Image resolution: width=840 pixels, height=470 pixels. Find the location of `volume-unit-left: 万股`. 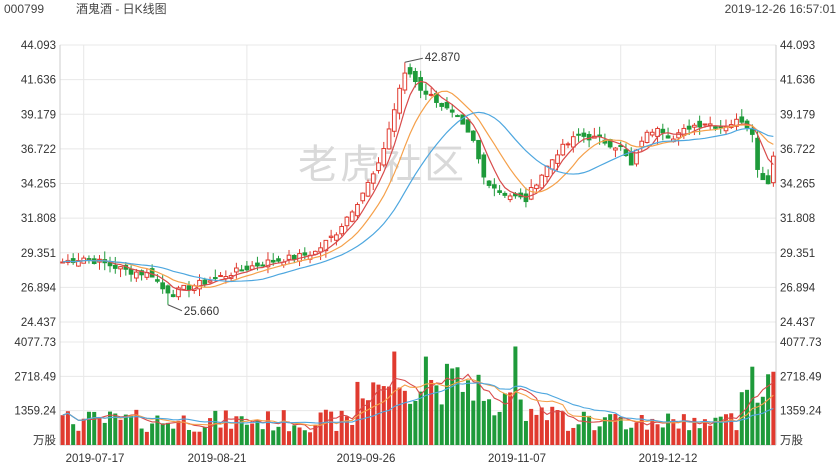

volume-unit-left: 万股 is located at coordinates (44, 440).